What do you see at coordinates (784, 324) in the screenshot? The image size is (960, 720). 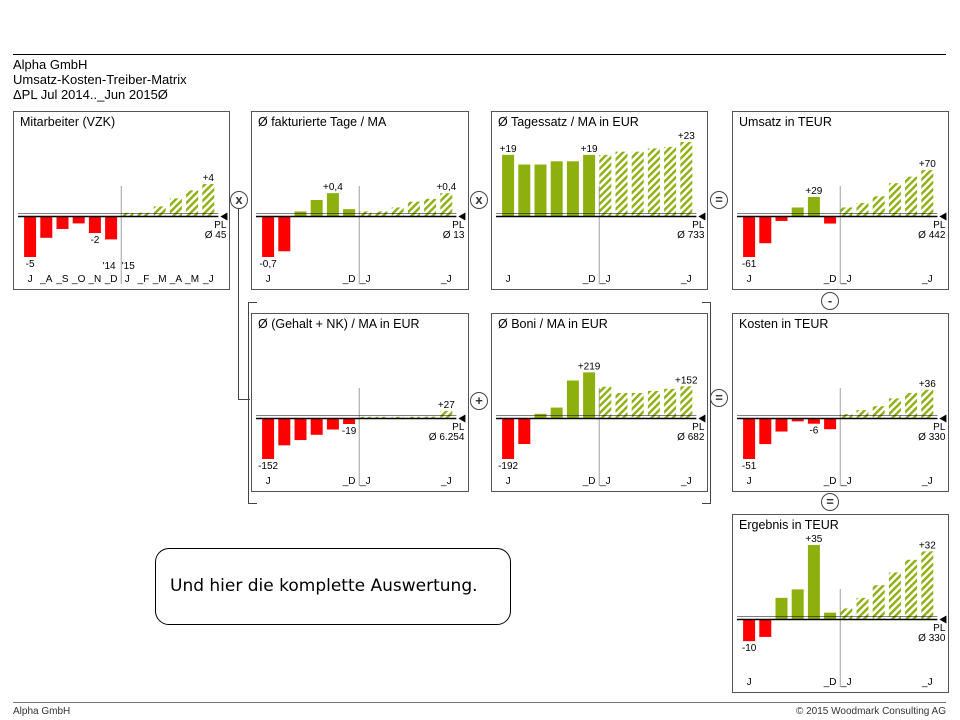 I see `chart-title: Kosten in TEUR` at bounding box center [784, 324].